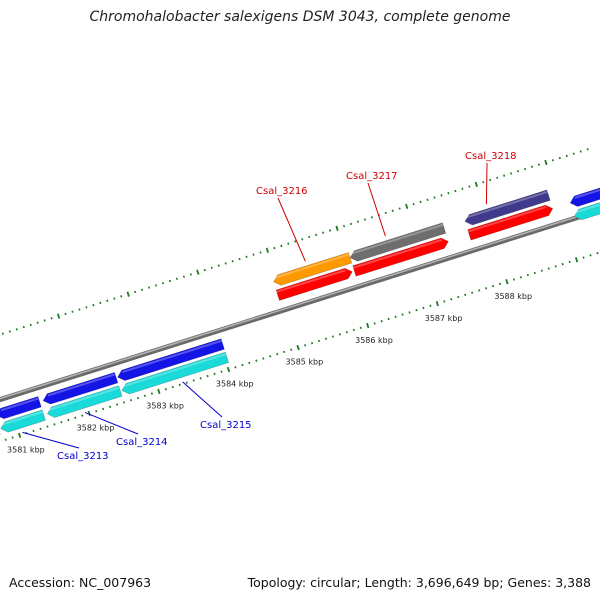  I want to click on gene-csal-3215-shine, so click(173, 371).